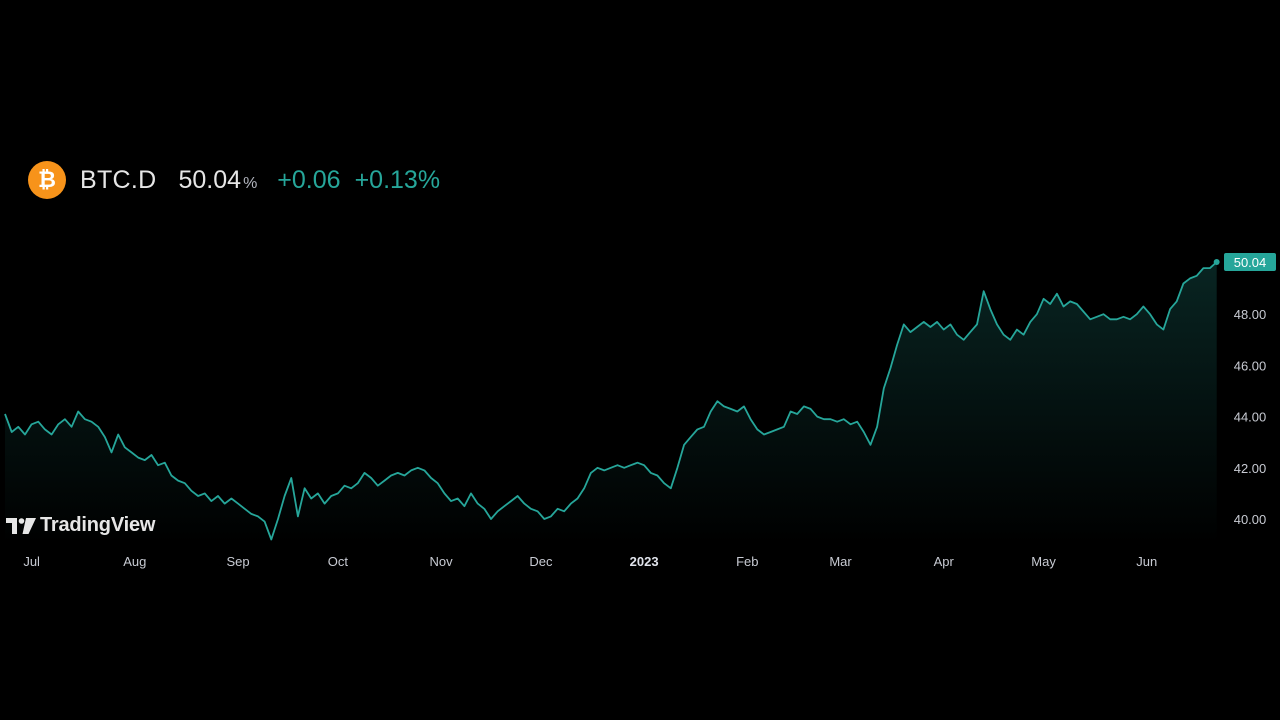 The height and width of the screenshot is (720, 1280). I want to click on change-percent: +0.13%, so click(397, 179).